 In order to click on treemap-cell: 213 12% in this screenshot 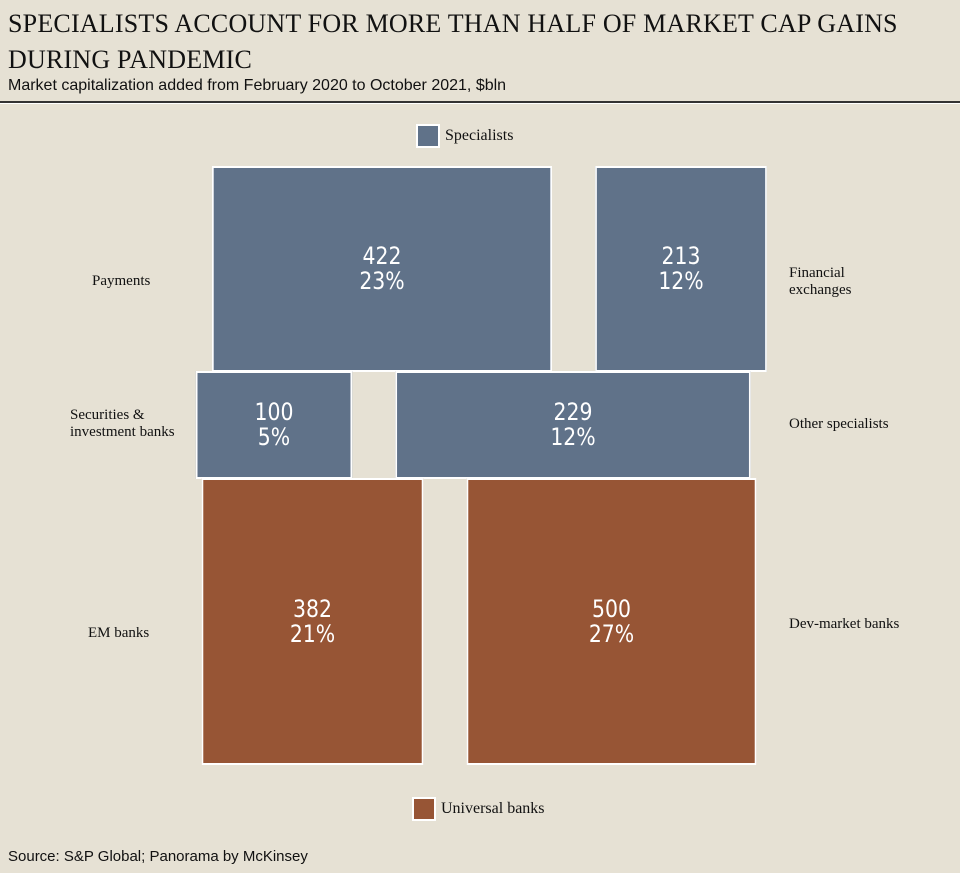, I will do `click(681, 269)`.